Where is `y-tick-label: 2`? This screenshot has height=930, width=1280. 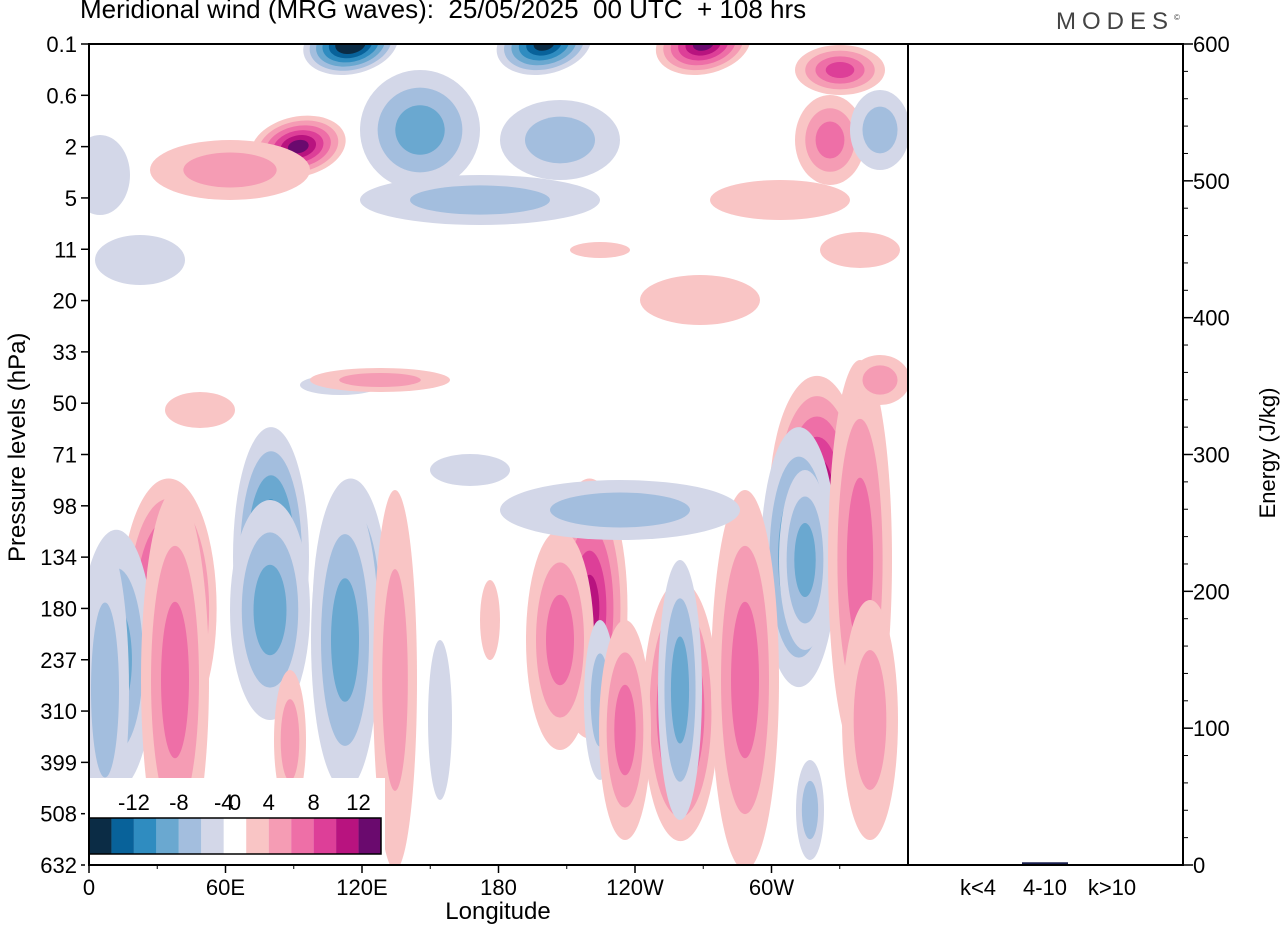
y-tick-label: 2 is located at coordinates (71, 147).